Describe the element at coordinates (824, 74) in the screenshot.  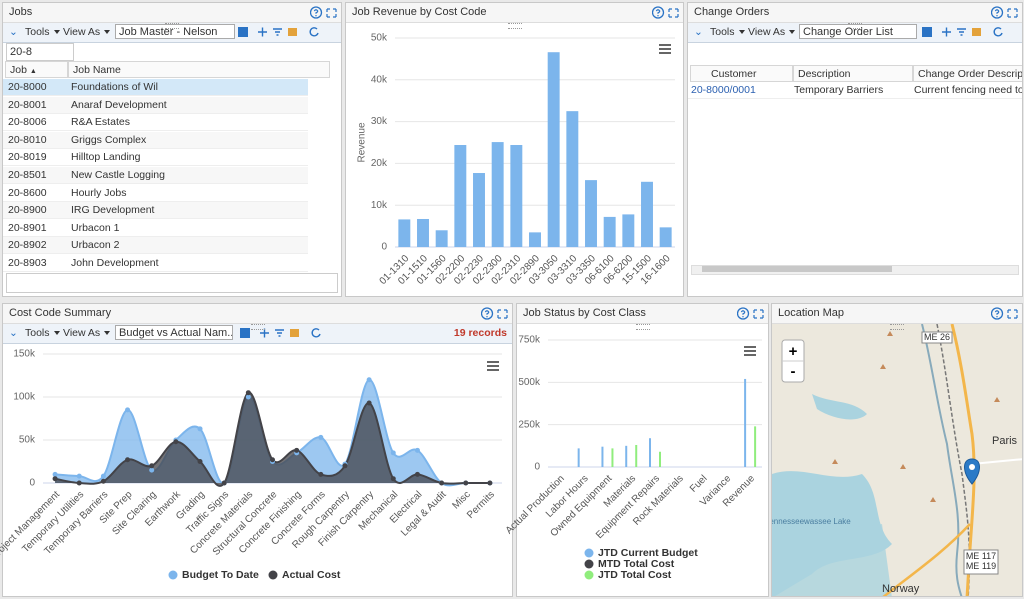
I see `column-title: Description` at that location.